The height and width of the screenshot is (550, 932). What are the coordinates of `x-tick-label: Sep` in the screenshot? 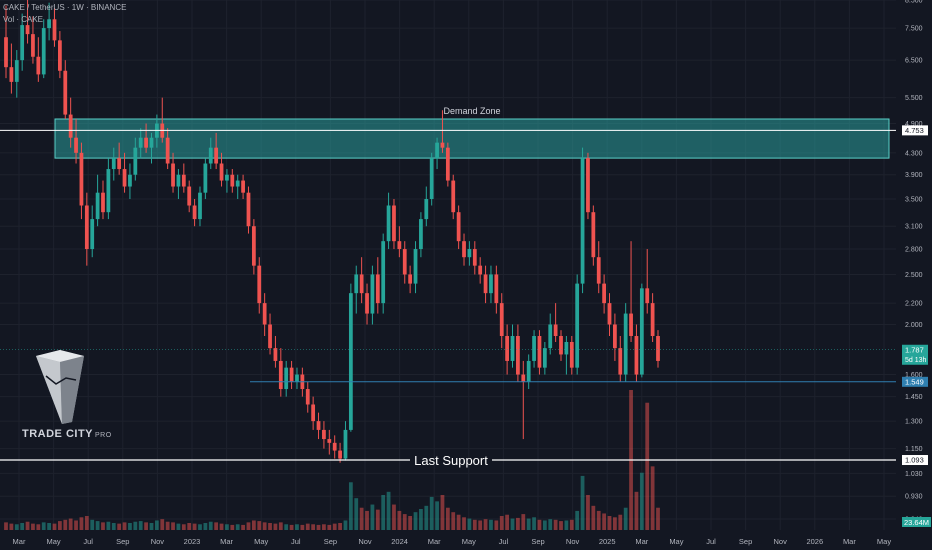 It's located at (330, 541).